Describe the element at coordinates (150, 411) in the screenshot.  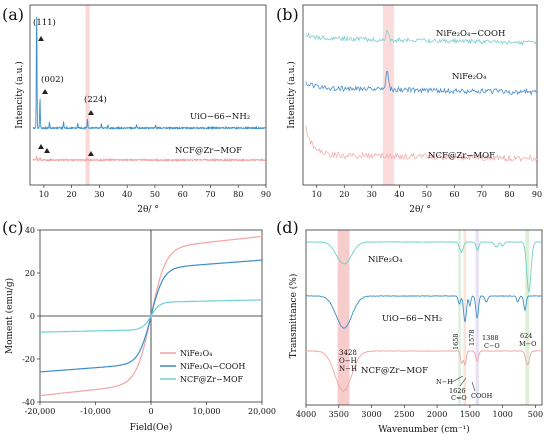
I see `panel-c-x-ticklabel-0: 0` at that location.